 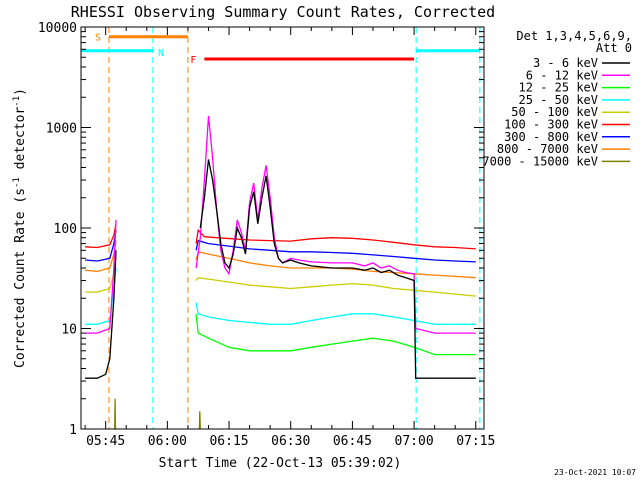 What do you see at coordinates (57, 28) in the screenshot?
I see `y-tick-label-4: 10000` at bounding box center [57, 28].